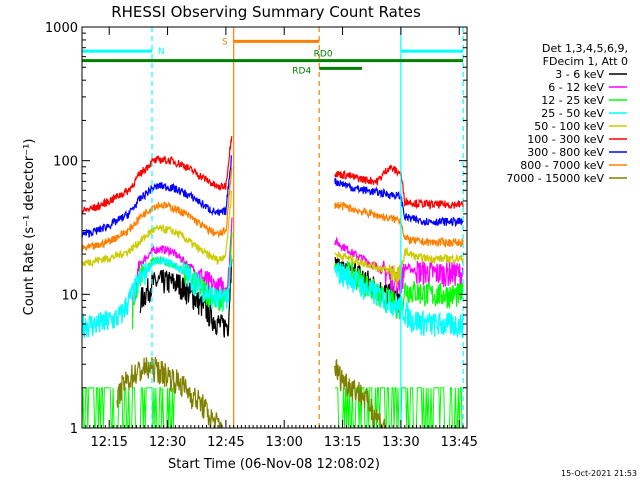 The height and width of the screenshot is (480, 640). Describe the element at coordinates (108, 442) in the screenshot. I see `x-tick-label-0: 12:15` at that location.